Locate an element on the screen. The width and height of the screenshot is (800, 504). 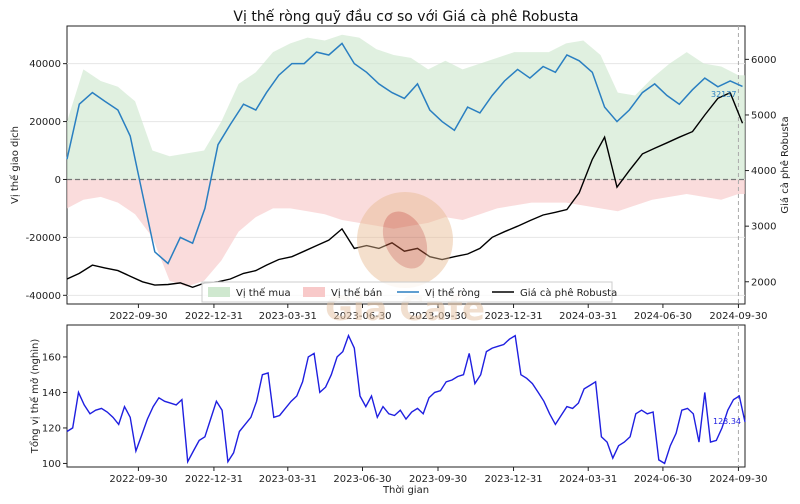
bottom-ytick-label-0: 100 is located at coordinates (51, 464).